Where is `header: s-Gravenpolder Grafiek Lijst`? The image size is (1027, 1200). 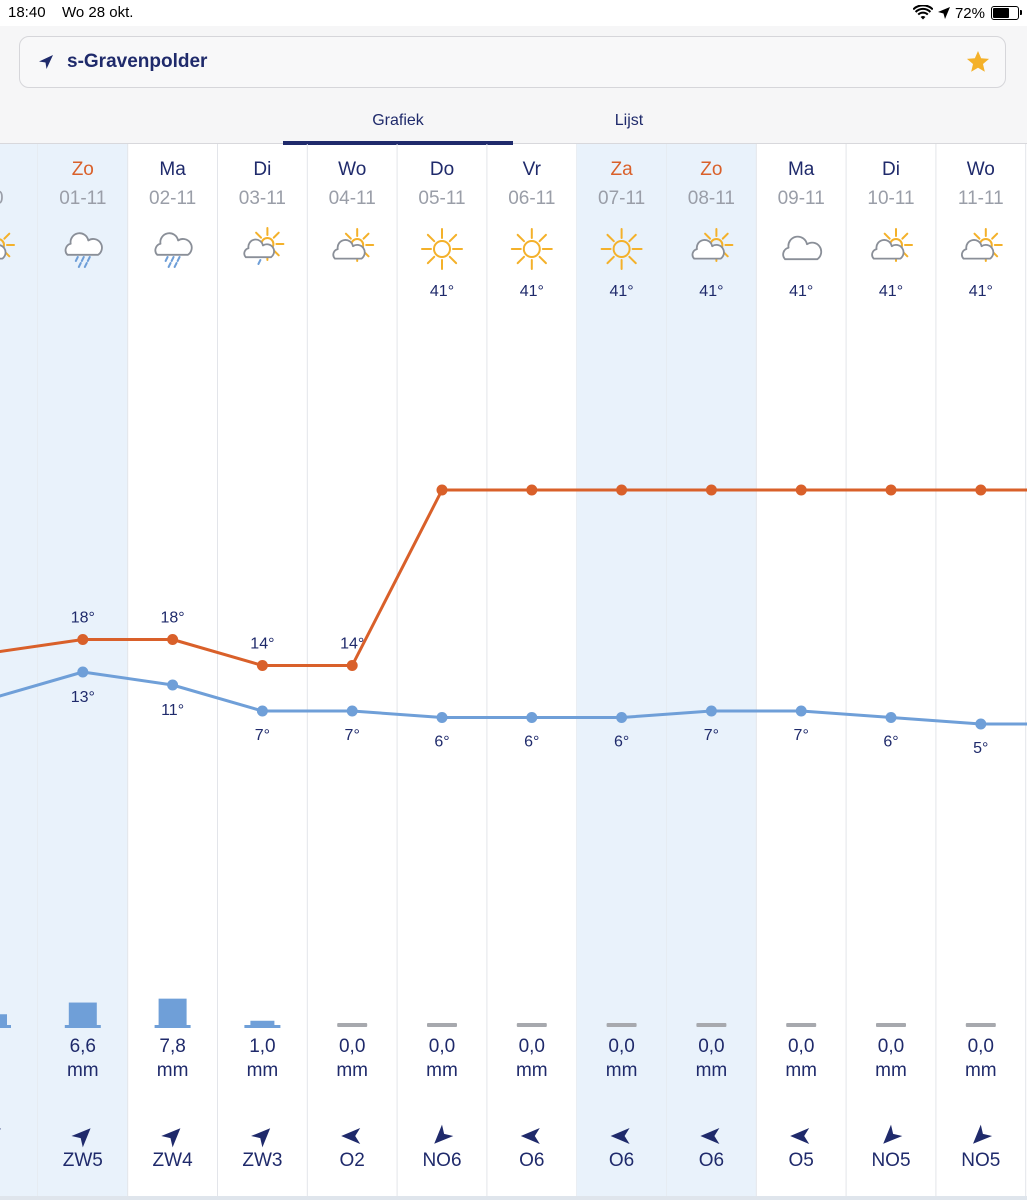
header: s-Gravenpolder Grafiek Lijst is located at coordinates (513, 85).